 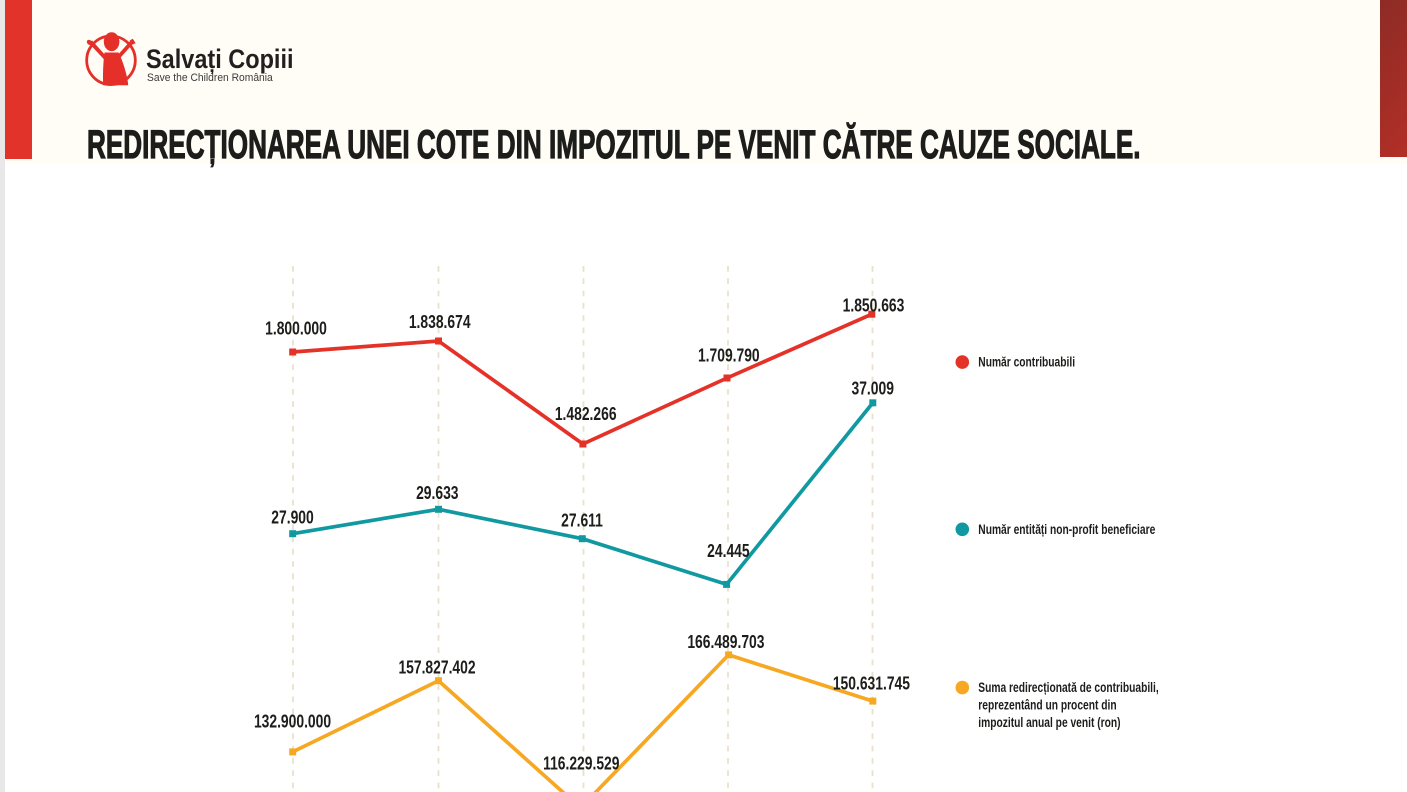 What do you see at coordinates (1068, 688) in the screenshot?
I see `svg-text:Suma redirecționată de contrib: Suma redirecționată de contribuabili,` at bounding box center [1068, 688].